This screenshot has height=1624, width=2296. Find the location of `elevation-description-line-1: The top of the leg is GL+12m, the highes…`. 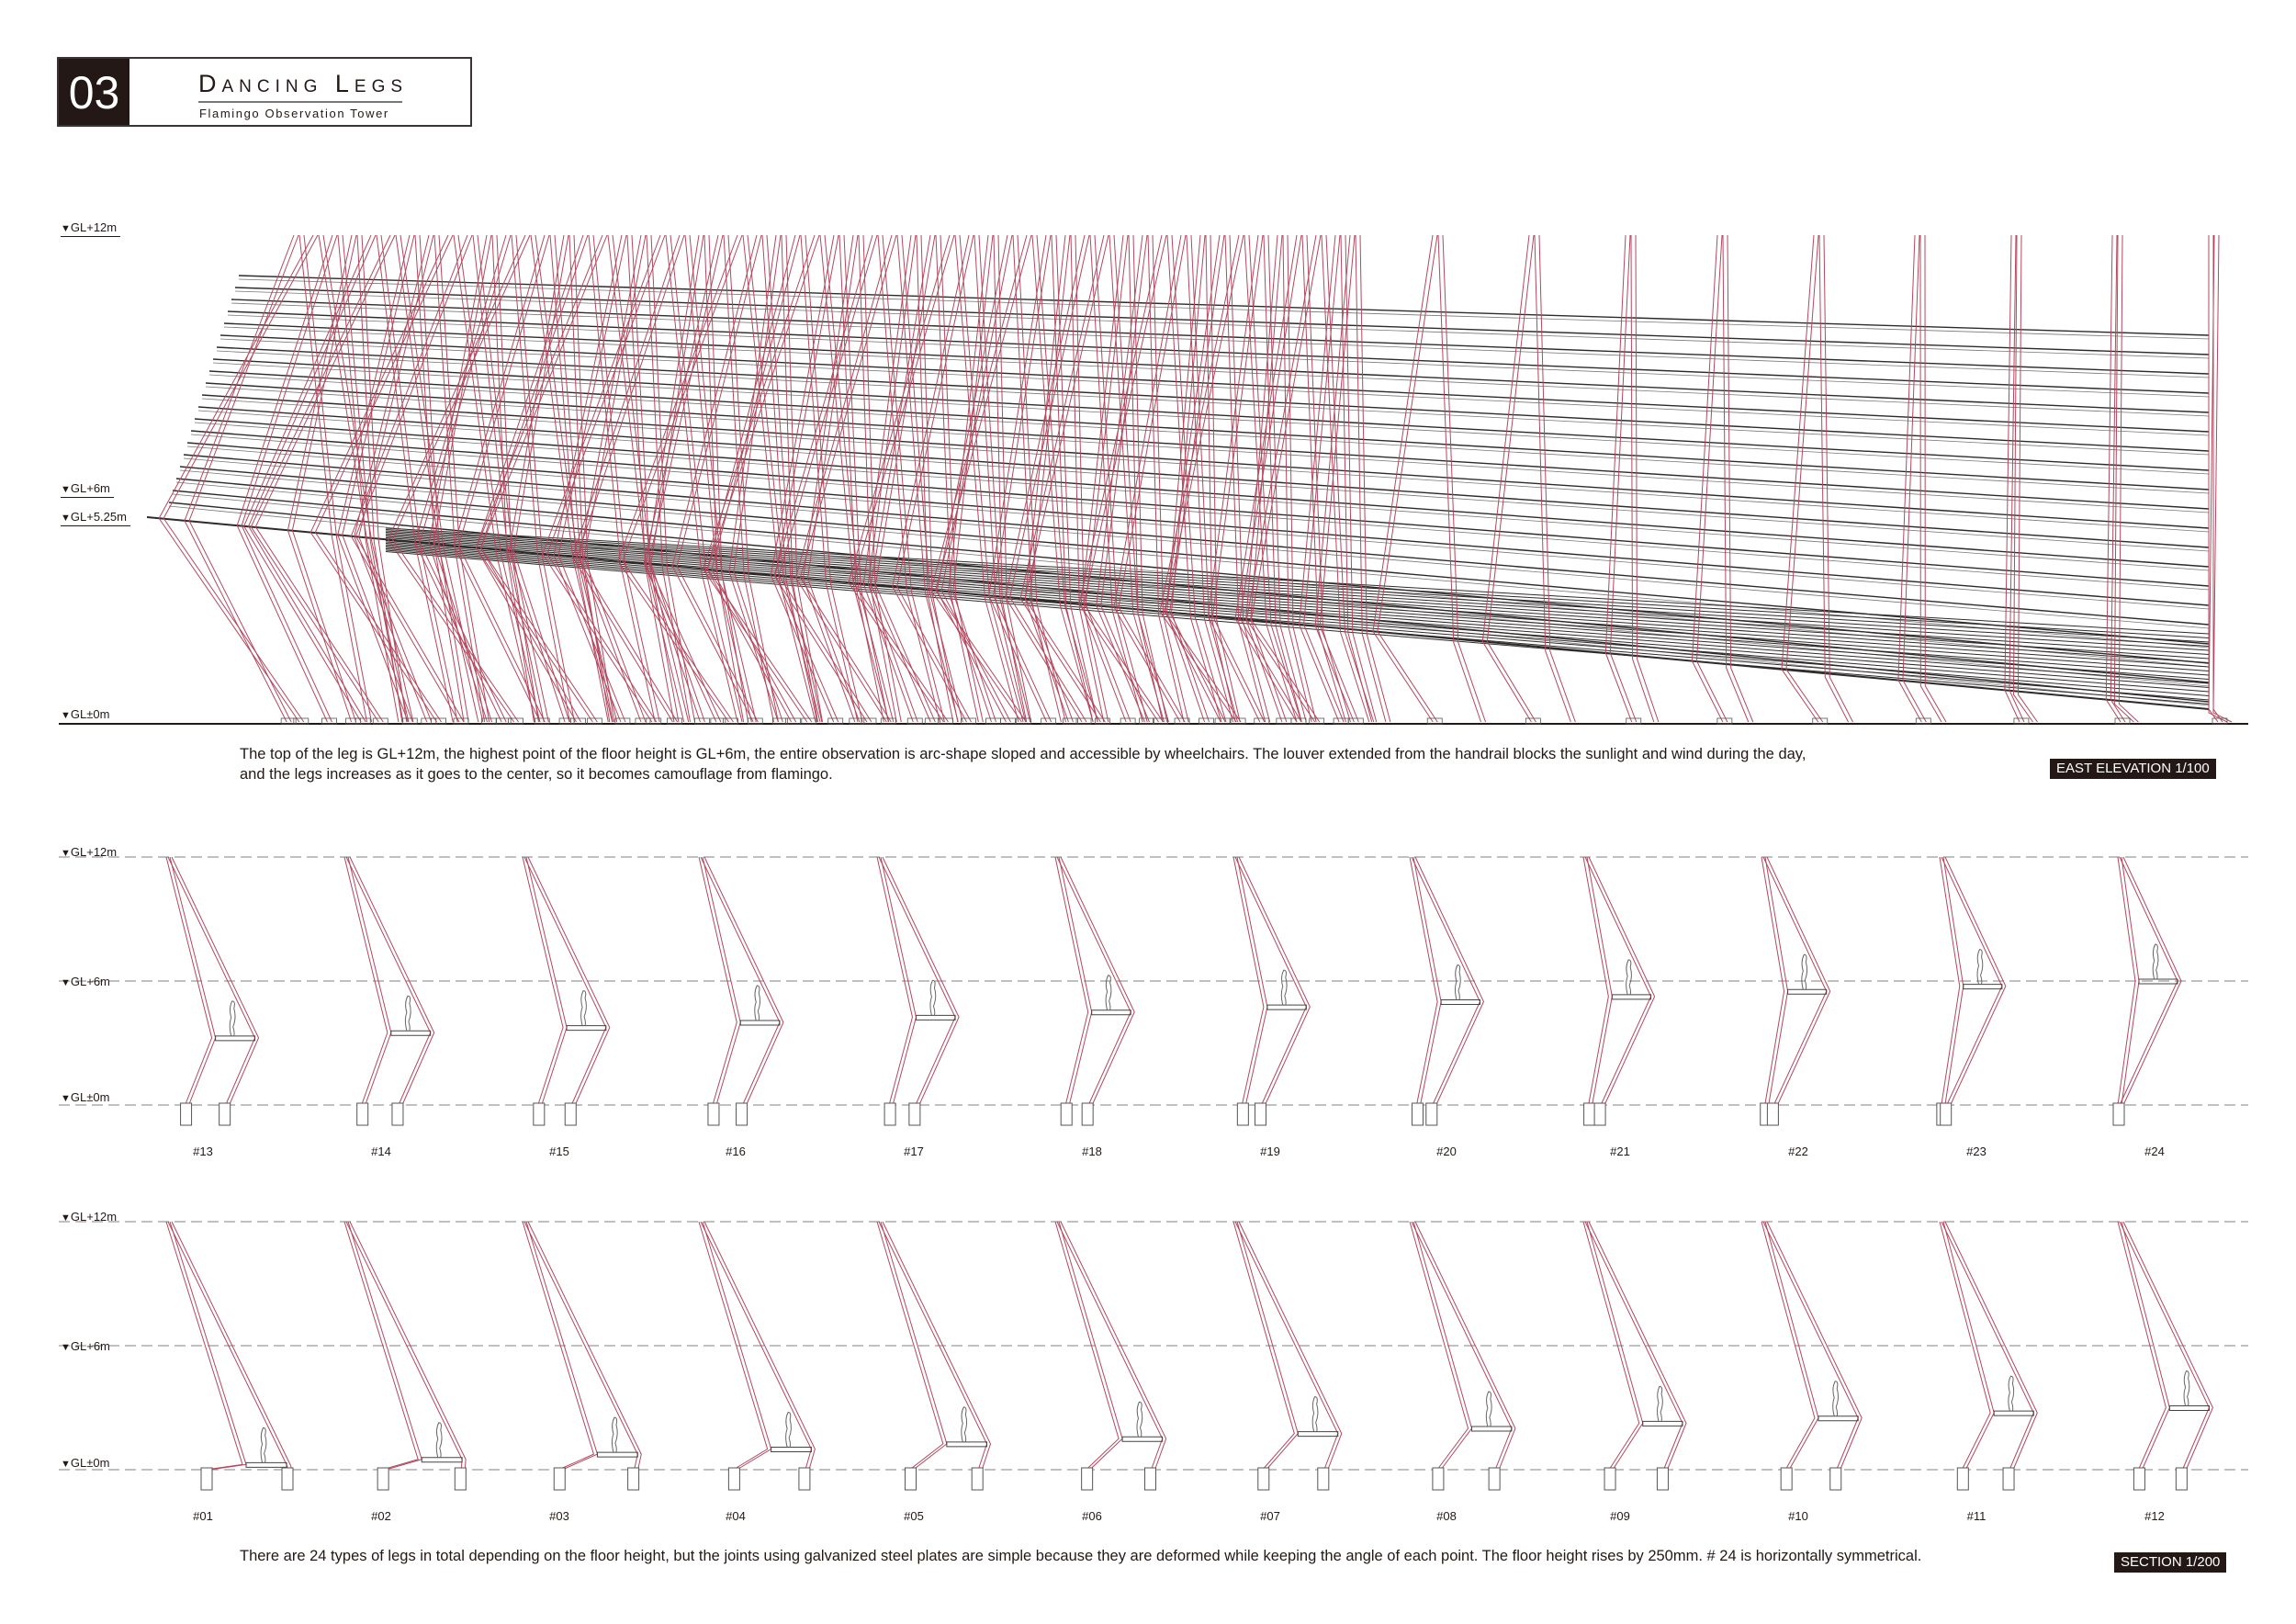

elevation-description-line-1: The top of the leg is GL+12m, the highes… is located at coordinates (1023, 754).